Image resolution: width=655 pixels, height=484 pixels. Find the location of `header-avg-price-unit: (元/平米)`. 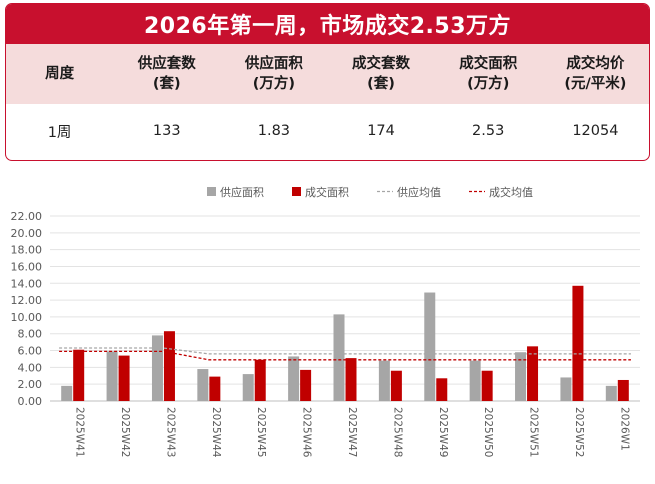

header-avg-price-unit: (元/平米) is located at coordinates (595, 84).